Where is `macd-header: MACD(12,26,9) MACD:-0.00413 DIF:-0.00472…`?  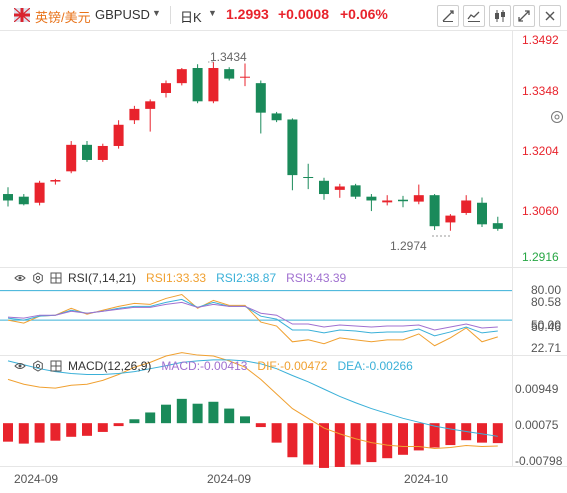
macd-header: MACD(12,26,9) MACD:-0.00413 DIF:-0.00472… is located at coordinates (213, 366).